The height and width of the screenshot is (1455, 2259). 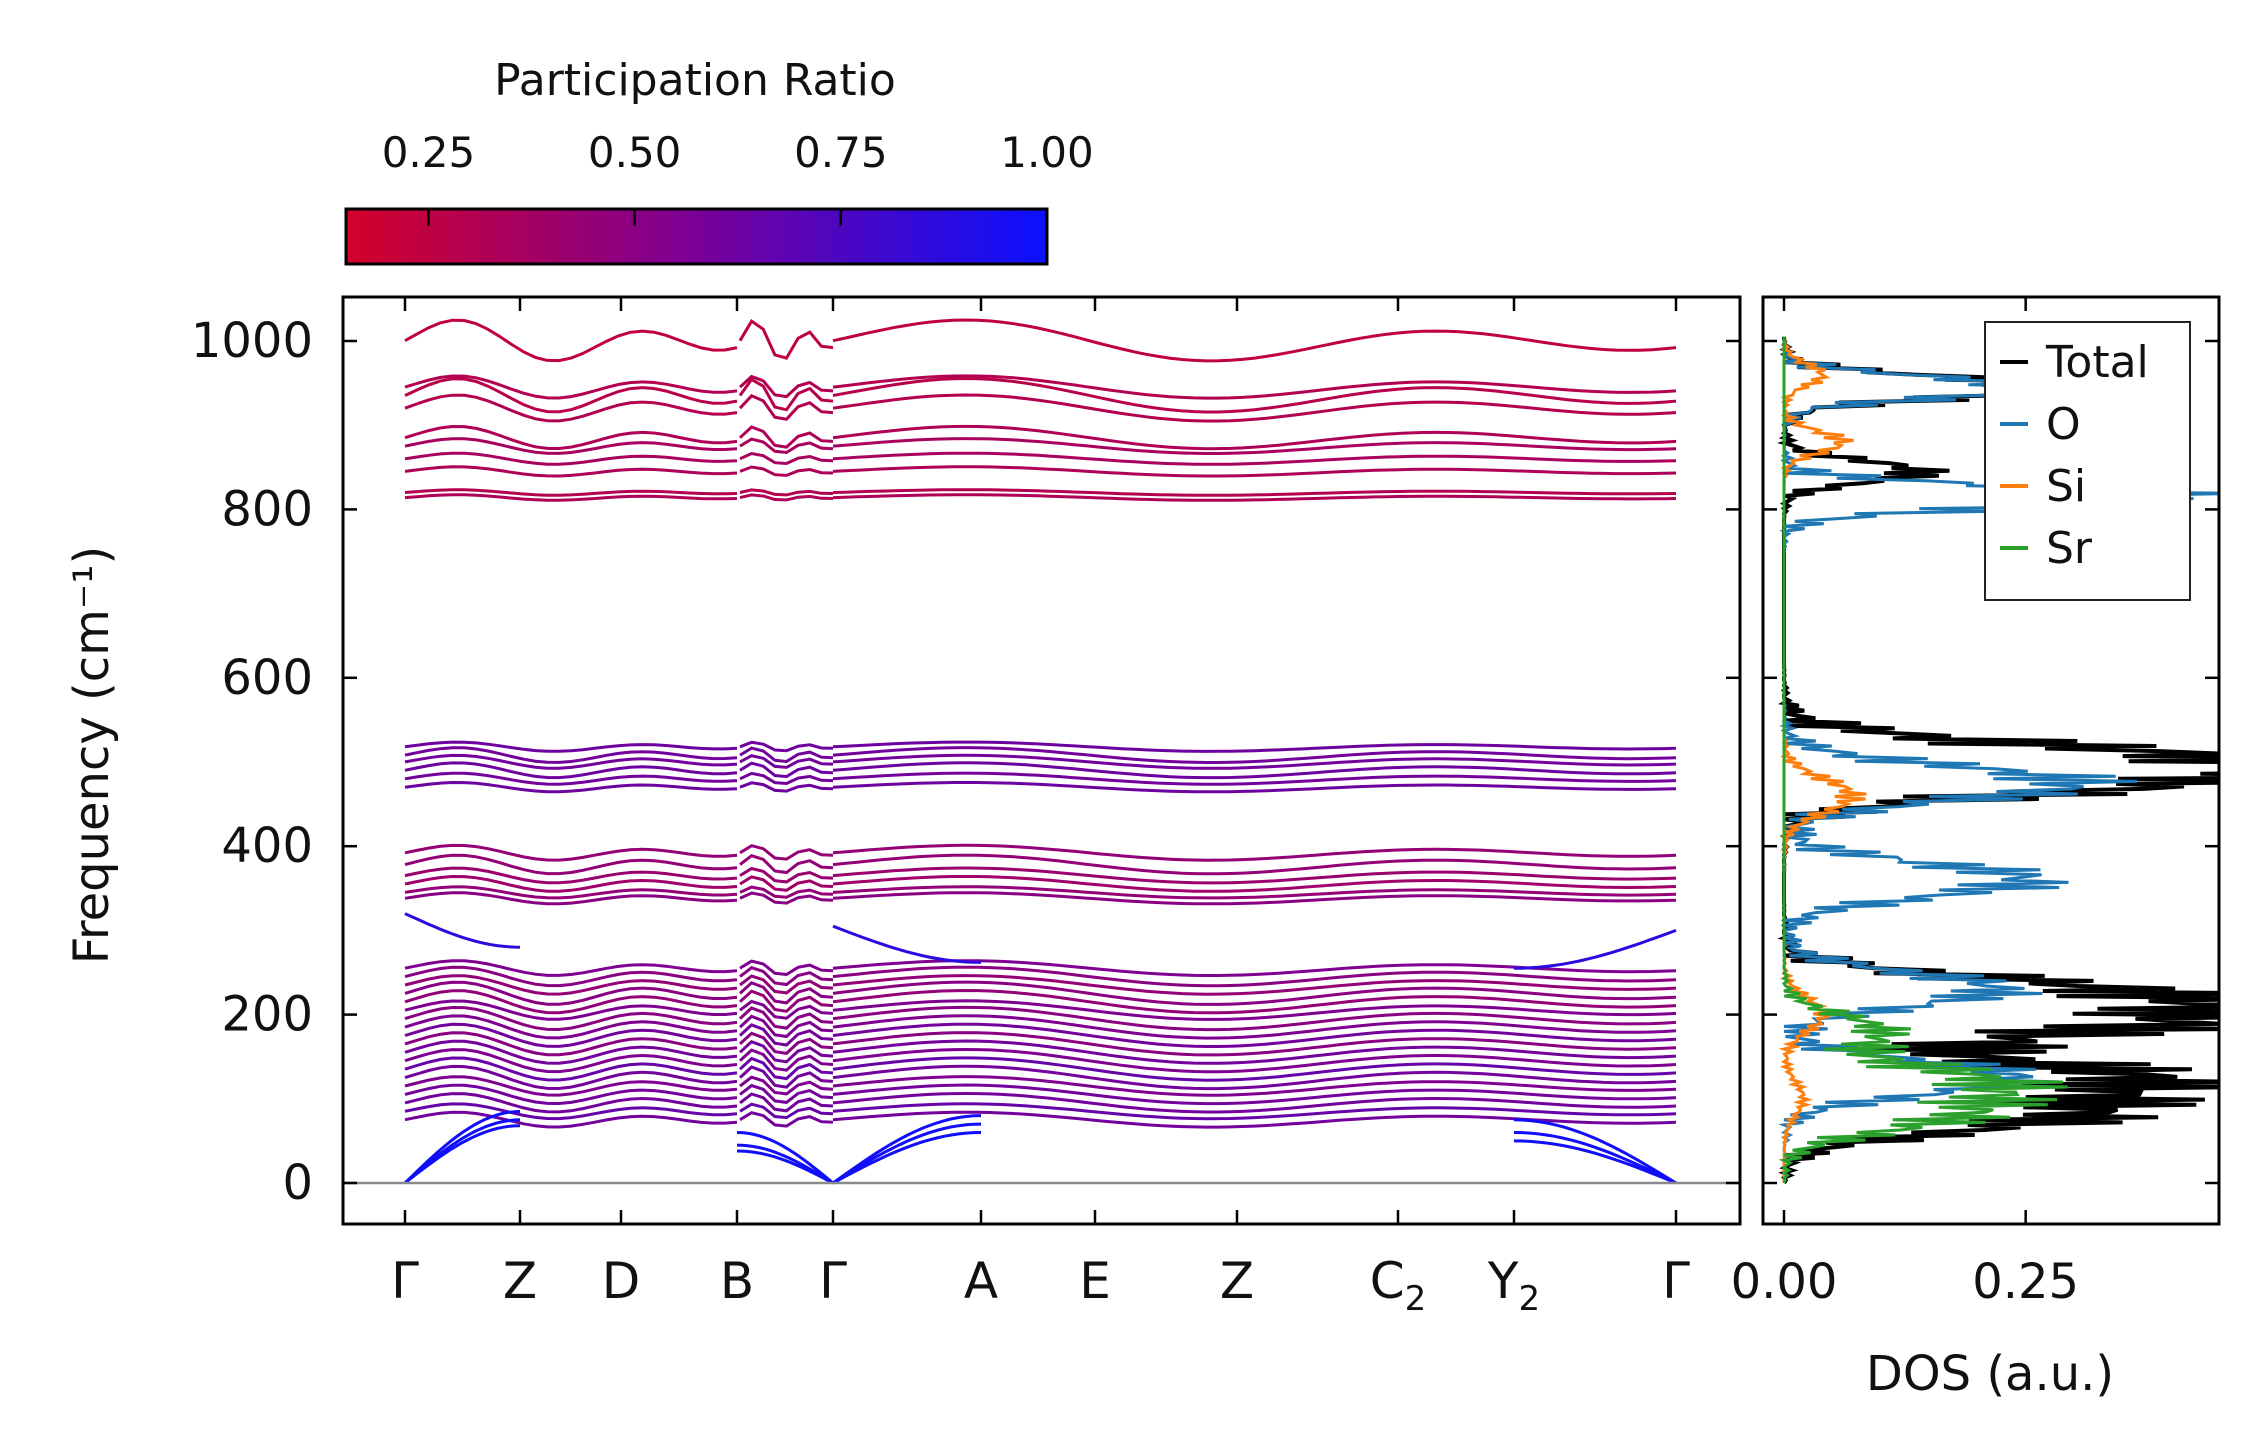 I want to click on dos-axes-frame, so click(x=1991, y=760).